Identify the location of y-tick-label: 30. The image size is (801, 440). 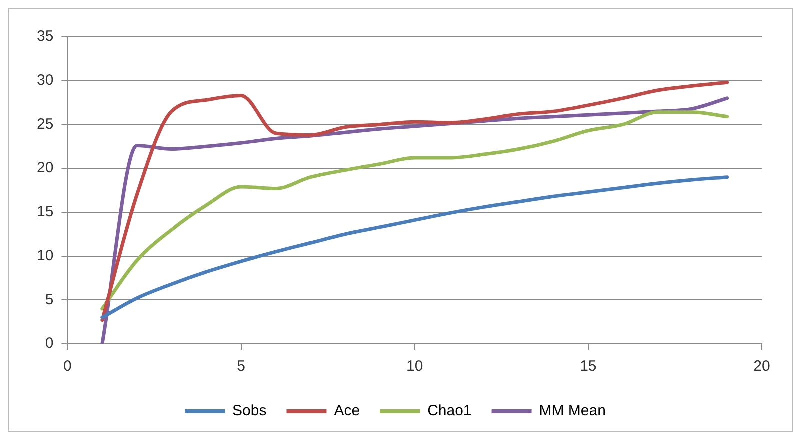
(45, 80).